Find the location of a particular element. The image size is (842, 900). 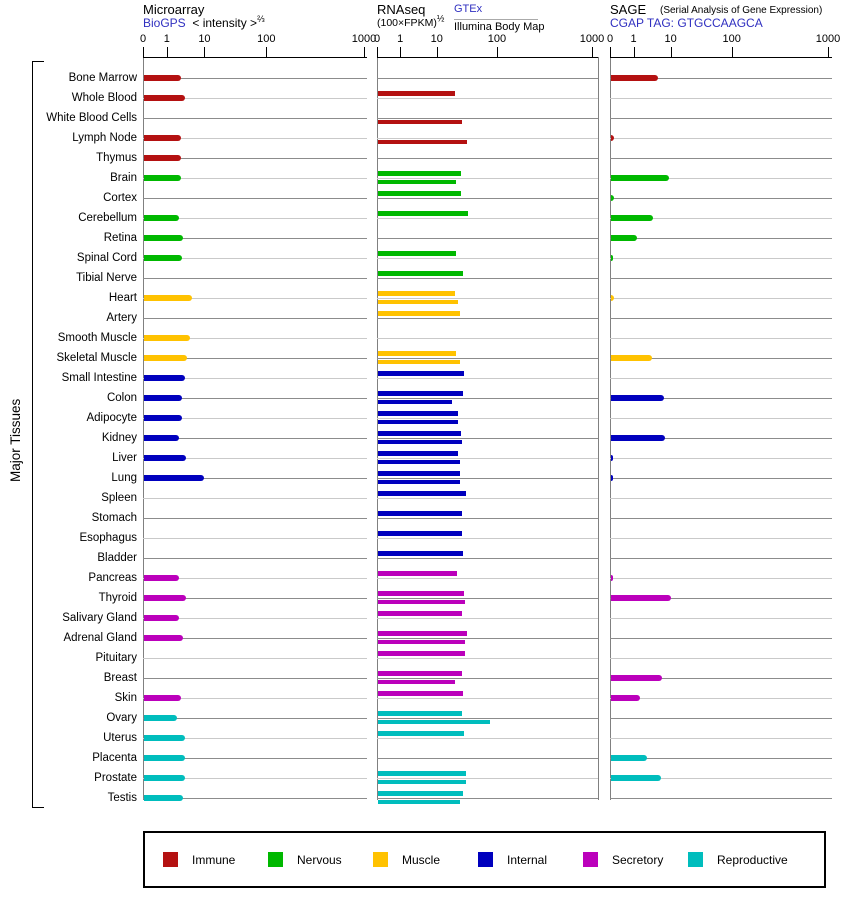

sage-tick-mark is located at coordinates (732, 52).